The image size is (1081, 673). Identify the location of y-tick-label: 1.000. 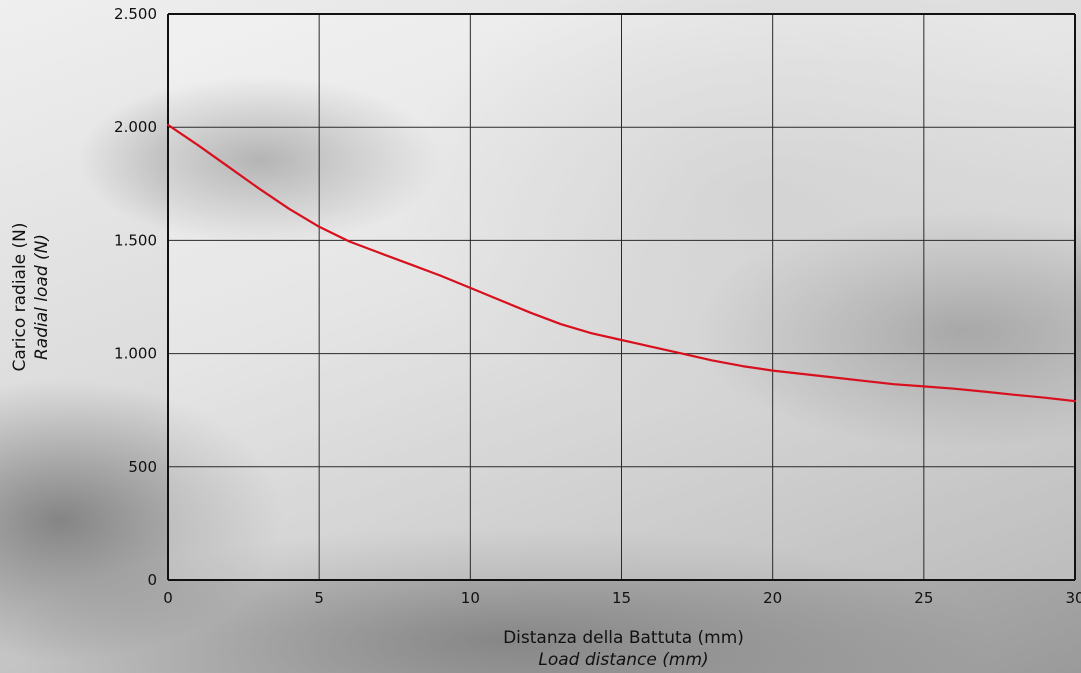
(135, 354).